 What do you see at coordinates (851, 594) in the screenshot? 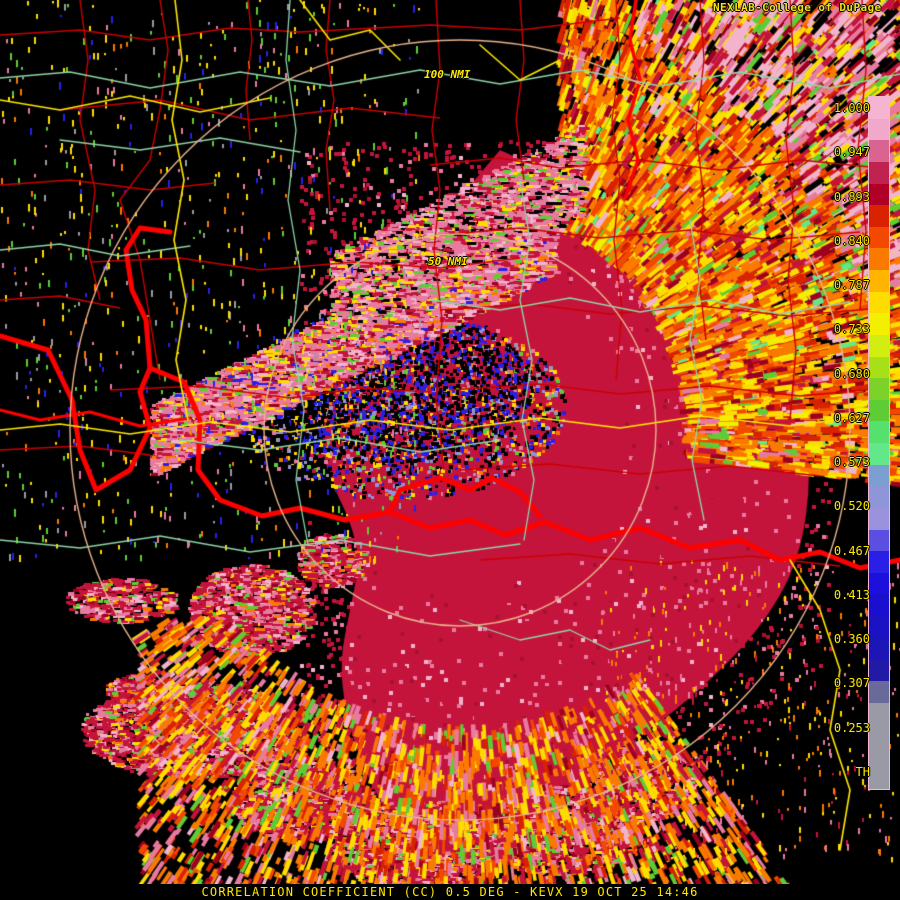
I see `colorbar-tick-label: 0.413` at bounding box center [851, 594].